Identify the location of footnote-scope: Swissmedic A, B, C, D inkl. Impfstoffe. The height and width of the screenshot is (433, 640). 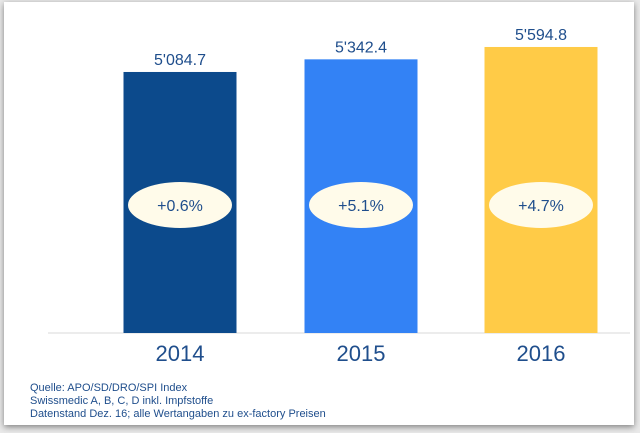
(122, 401).